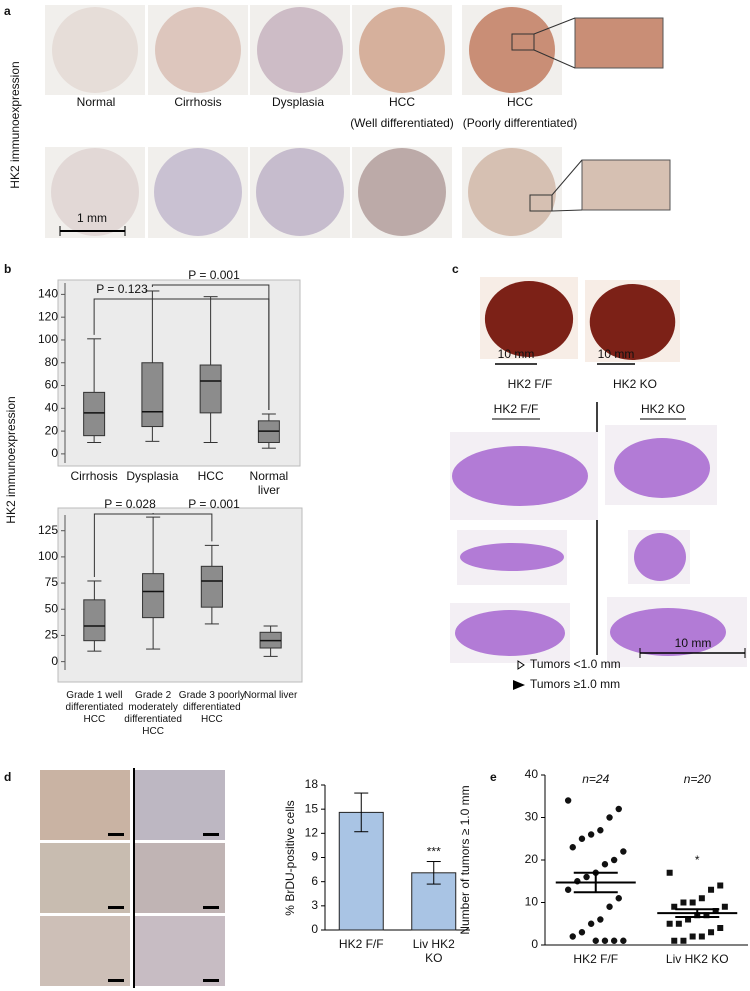 The height and width of the screenshot is (991, 750). I want to click on significance-bracket, so click(210, 347).